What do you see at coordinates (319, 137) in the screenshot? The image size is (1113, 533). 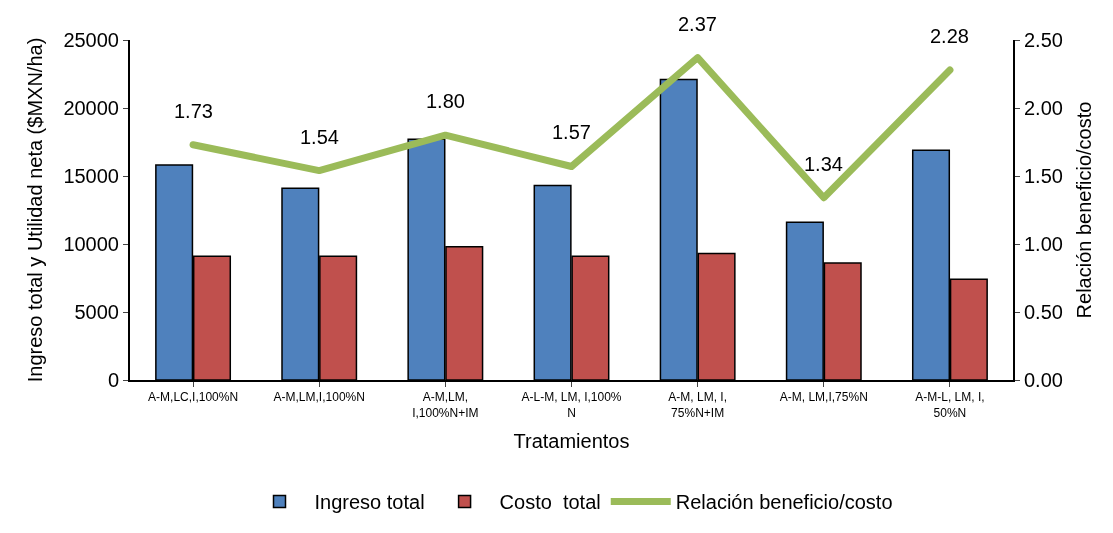 I see `data-label: 1.54` at bounding box center [319, 137].